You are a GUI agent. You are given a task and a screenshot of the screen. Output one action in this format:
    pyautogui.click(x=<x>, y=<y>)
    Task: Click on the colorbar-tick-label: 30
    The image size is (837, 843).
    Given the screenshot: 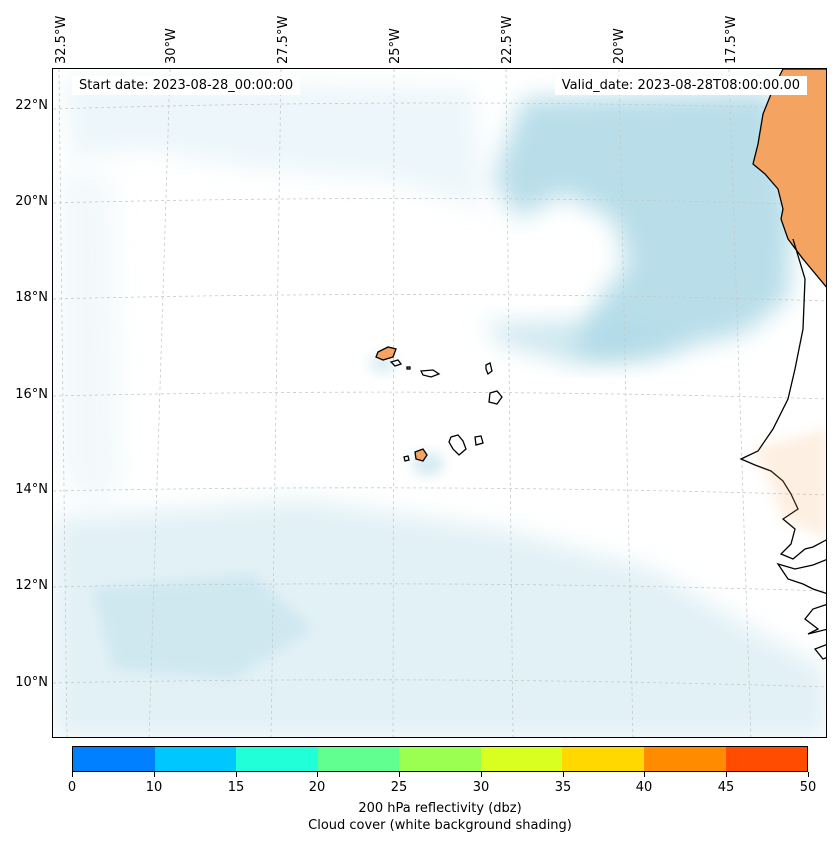 What is the action you would take?
    pyautogui.click(x=481, y=787)
    